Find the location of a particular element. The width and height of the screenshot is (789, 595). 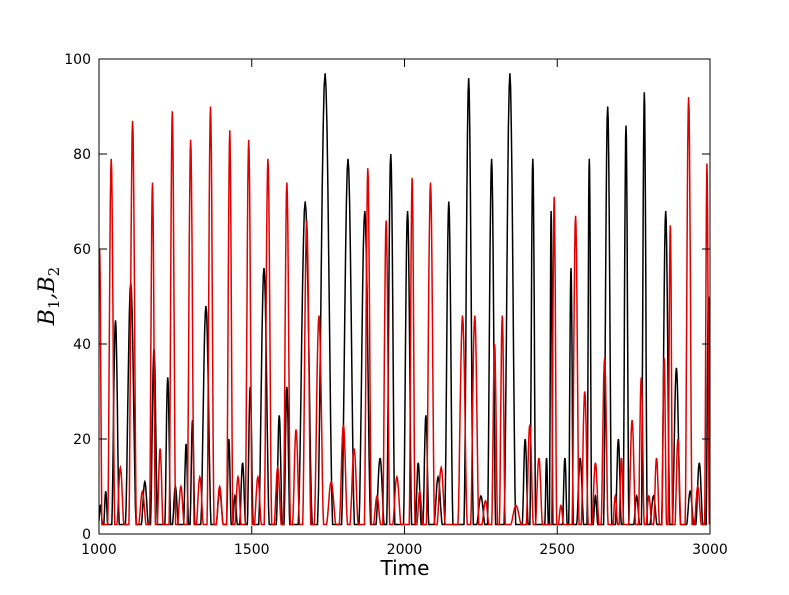

y-tick-label: 80 is located at coordinates (82, 155).